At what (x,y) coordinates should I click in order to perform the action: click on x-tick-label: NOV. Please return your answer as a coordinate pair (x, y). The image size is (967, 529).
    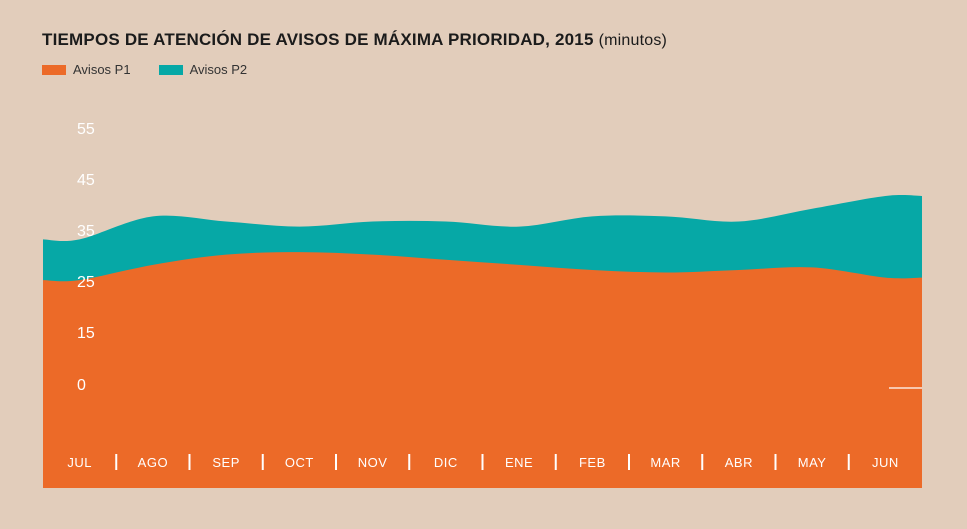
    Looking at the image, I should click on (373, 462).